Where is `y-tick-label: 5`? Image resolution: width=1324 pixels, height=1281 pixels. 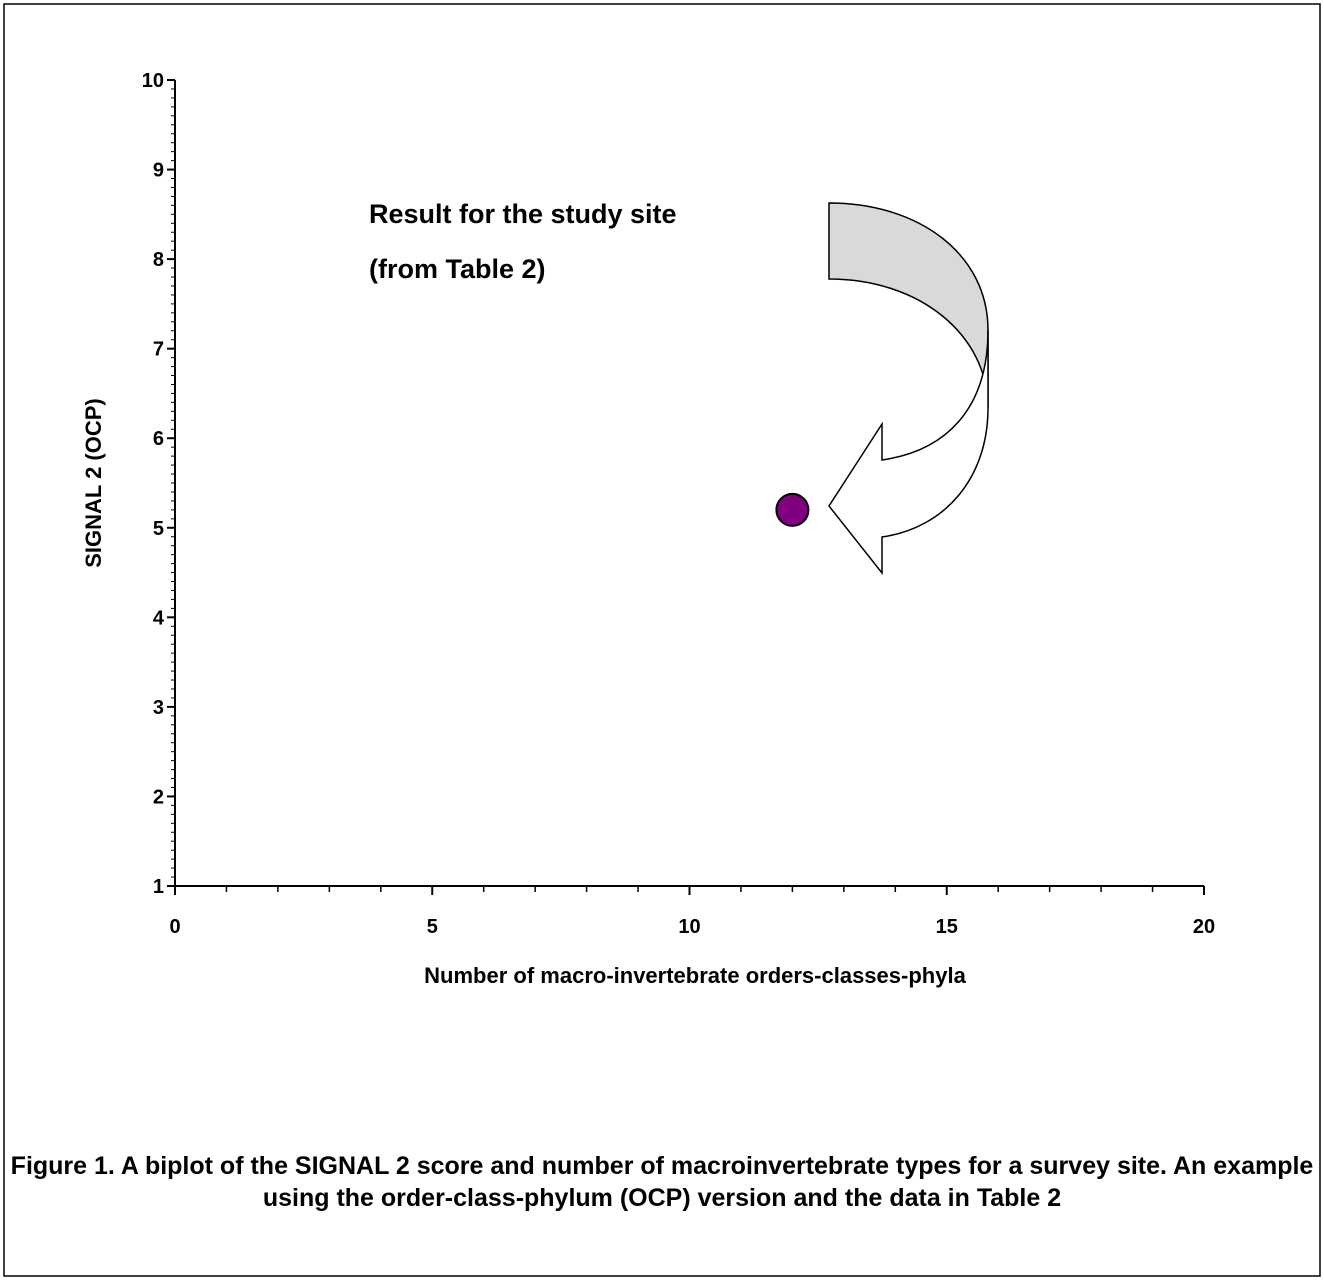
y-tick-label: 5 is located at coordinates (158, 529).